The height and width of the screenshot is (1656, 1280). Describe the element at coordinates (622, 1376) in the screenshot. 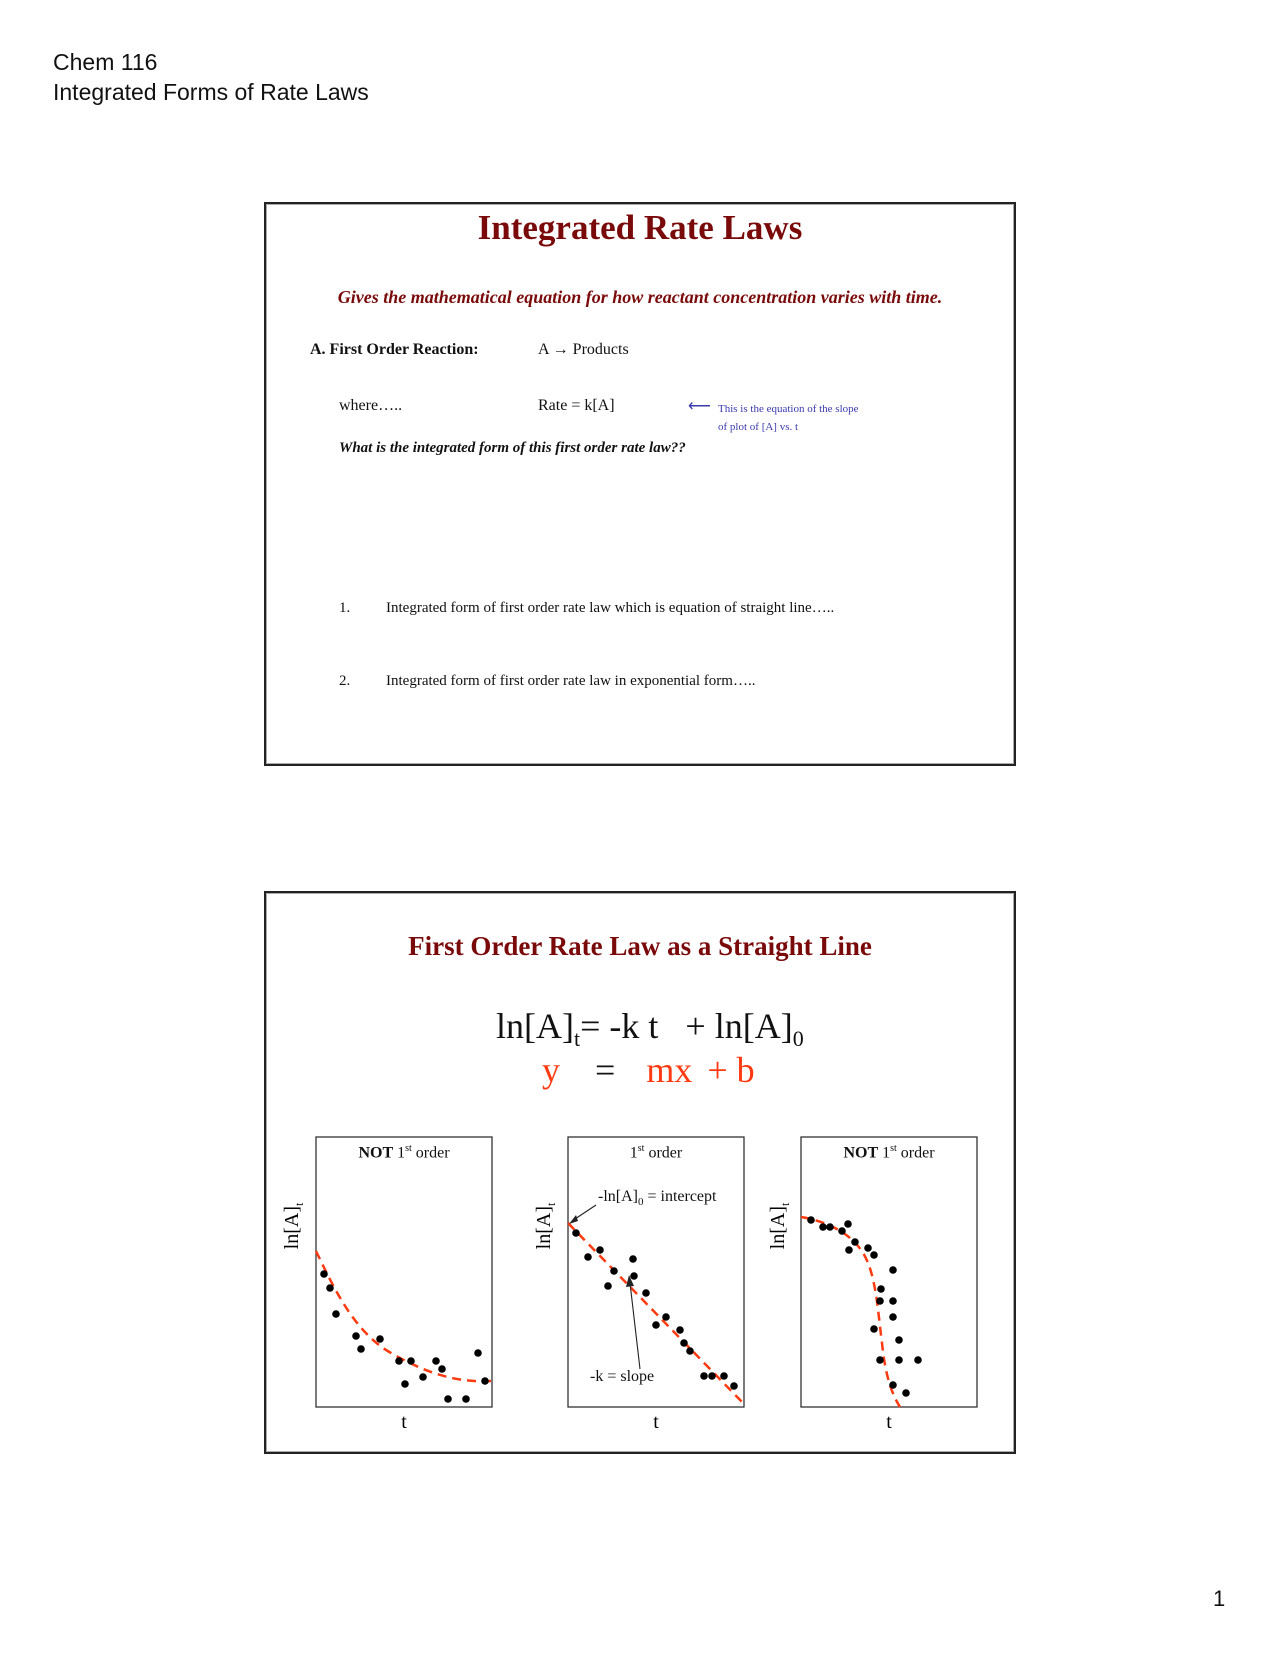

I see `slope-annotation: -k = slope` at that location.